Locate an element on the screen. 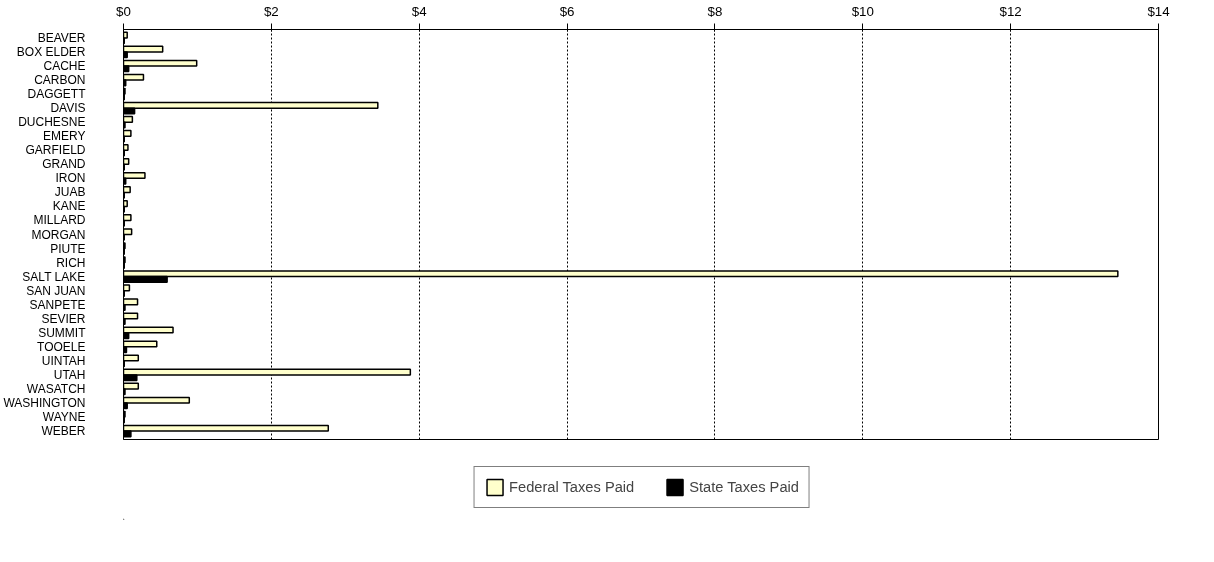  y-tick-label: BOX ELDER is located at coordinates (51, 51).